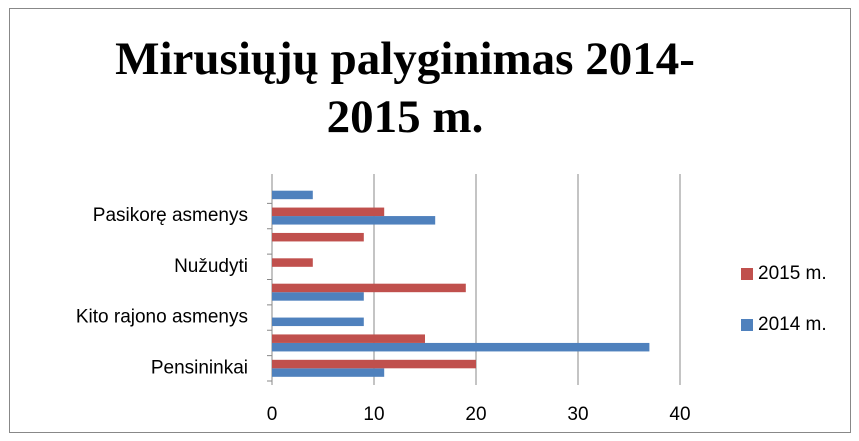  Describe the element at coordinates (170, 215) in the screenshot. I see `y-tick-label: Pasikorę asmenys` at that location.